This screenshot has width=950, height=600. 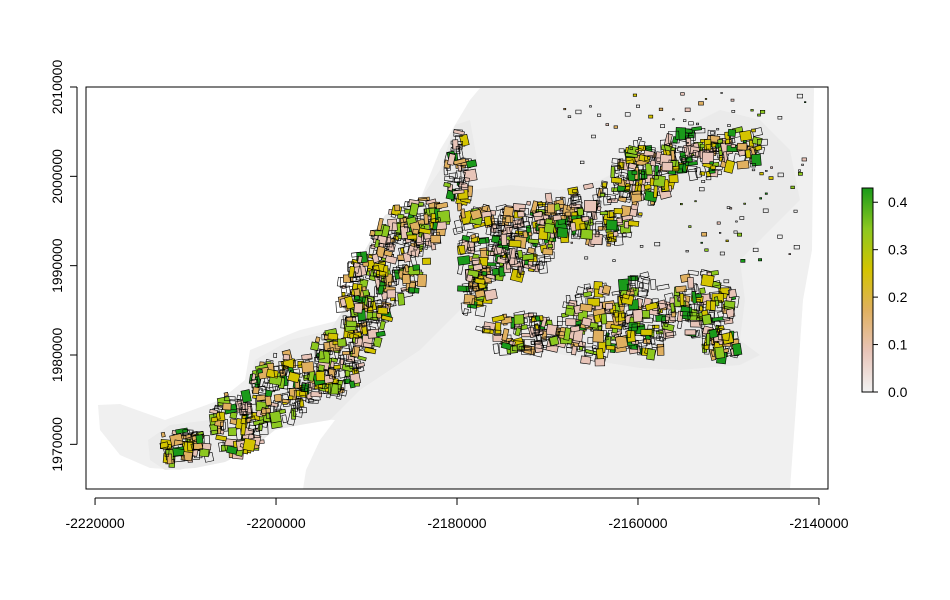 What do you see at coordinates (456, 523) in the screenshot?
I see `x-tick-label: -2180000` at bounding box center [456, 523].